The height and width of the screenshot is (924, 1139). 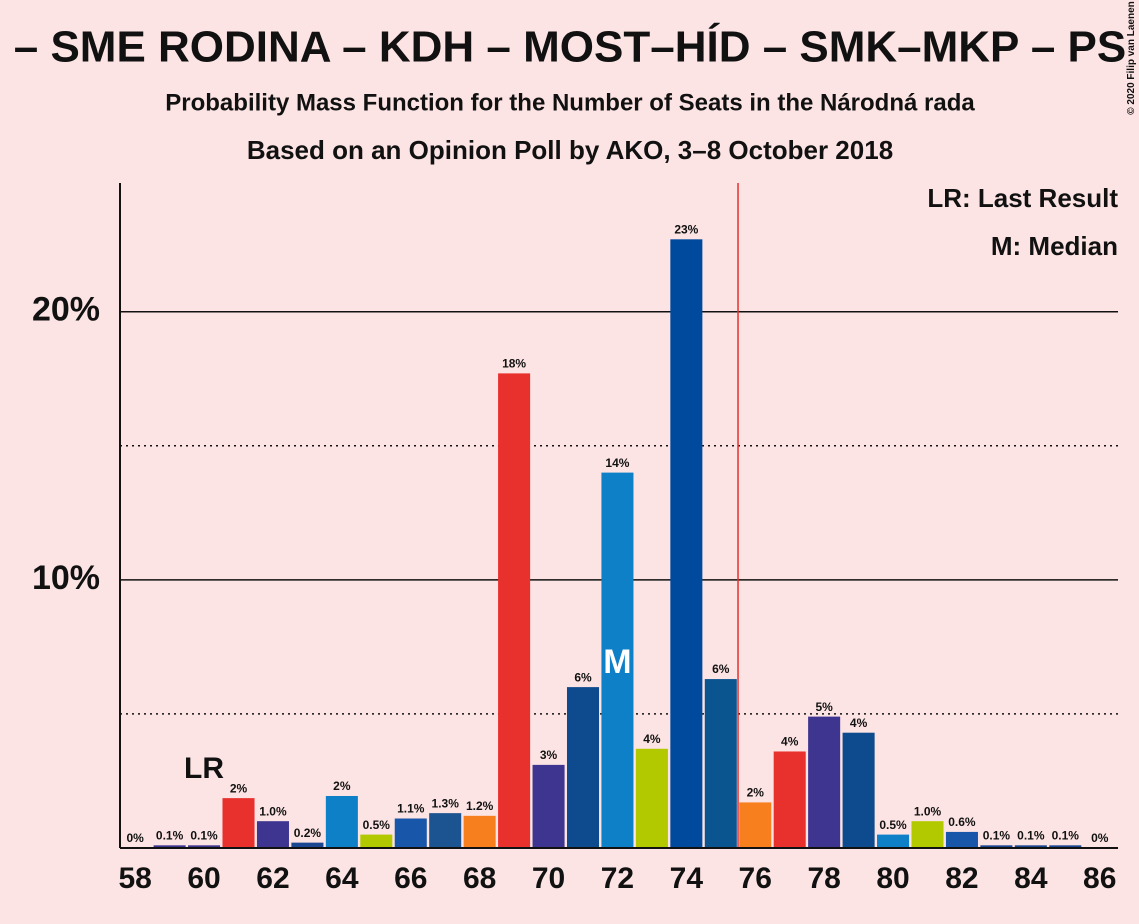 I want to click on legend-entry: M: Median, so click(x=1054, y=246).